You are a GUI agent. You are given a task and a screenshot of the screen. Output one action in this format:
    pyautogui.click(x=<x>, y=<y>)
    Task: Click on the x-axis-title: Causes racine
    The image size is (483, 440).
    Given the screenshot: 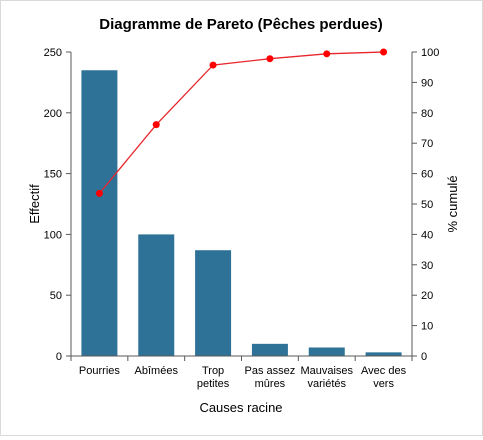 What is the action you would take?
    pyautogui.click(x=240, y=407)
    